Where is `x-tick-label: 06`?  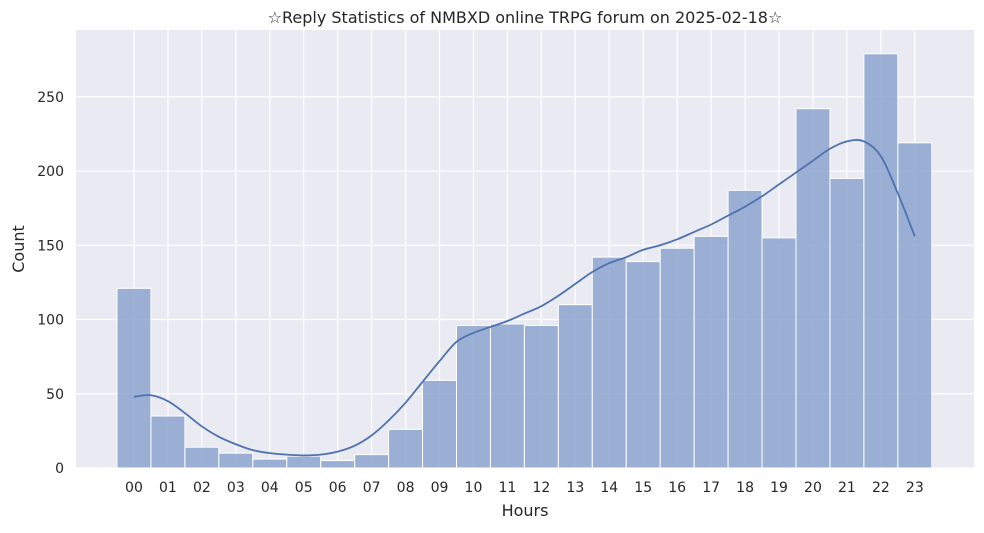 x-tick-label: 06 is located at coordinates (338, 488).